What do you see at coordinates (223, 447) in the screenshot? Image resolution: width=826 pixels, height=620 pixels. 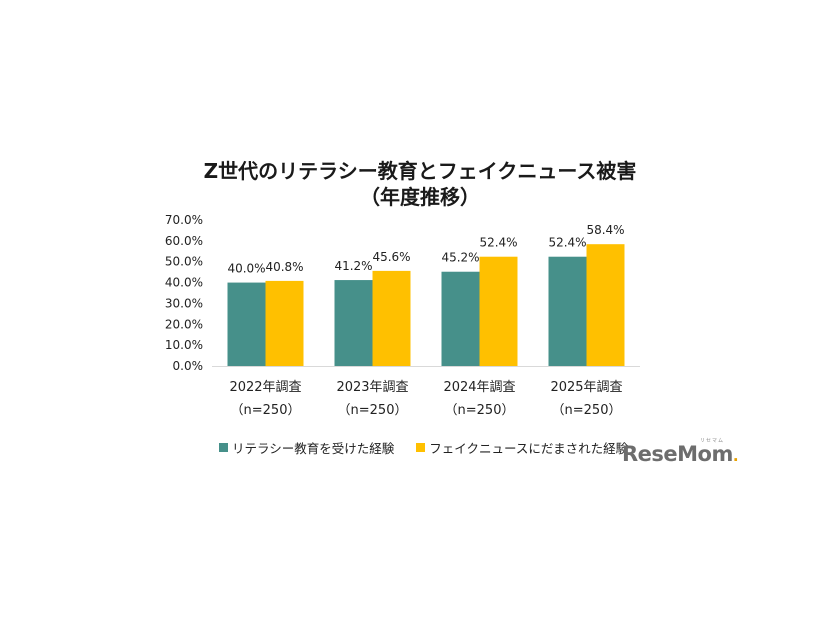 I see `legend-swatch-literacy` at bounding box center [223, 447].